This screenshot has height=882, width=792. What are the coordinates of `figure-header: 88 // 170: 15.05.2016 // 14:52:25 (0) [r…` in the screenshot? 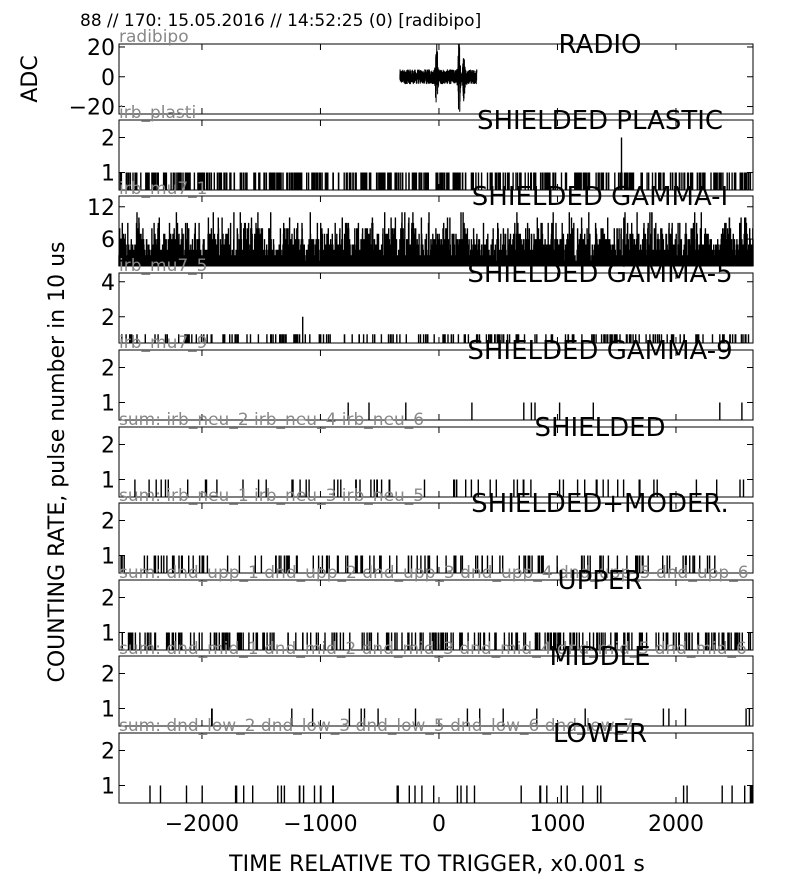 It's located at (280, 21).